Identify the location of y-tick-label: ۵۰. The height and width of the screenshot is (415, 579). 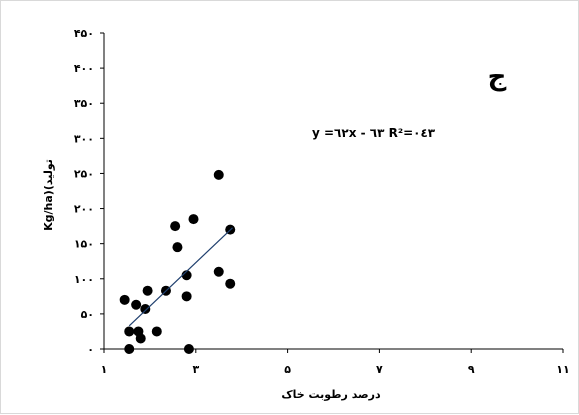
(87, 314).